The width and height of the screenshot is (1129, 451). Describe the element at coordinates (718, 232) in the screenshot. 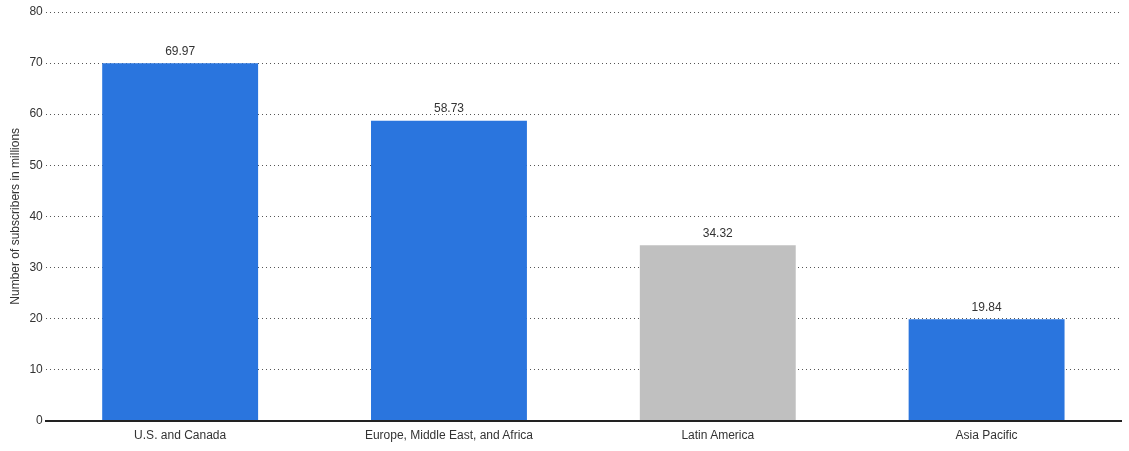

I see `data-label: 34.32` at that location.